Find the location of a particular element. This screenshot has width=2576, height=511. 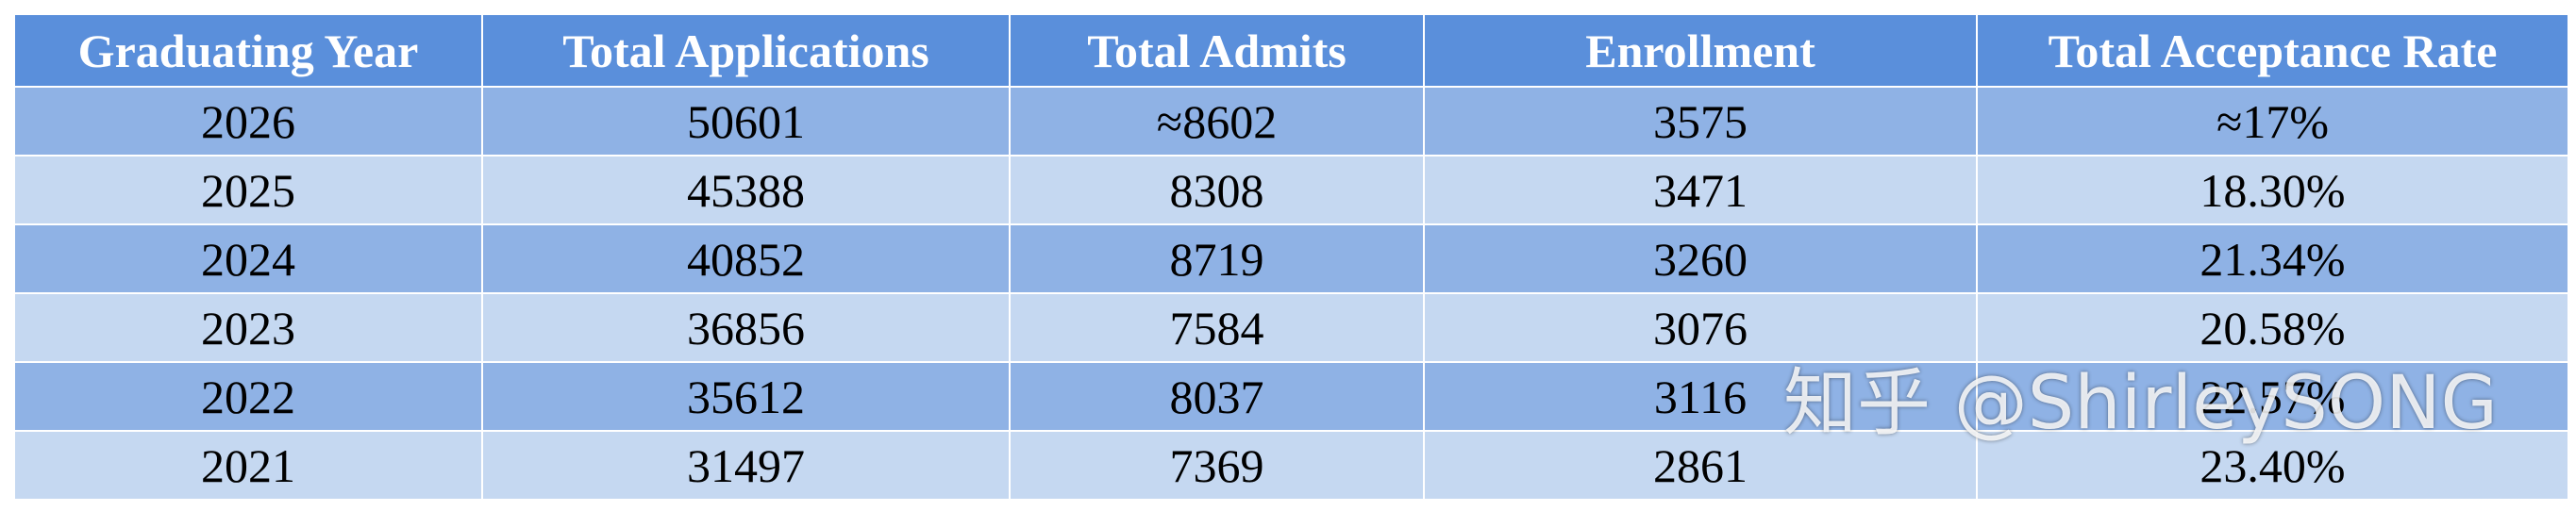

header-cell: Graduating Year is located at coordinates (248, 51).